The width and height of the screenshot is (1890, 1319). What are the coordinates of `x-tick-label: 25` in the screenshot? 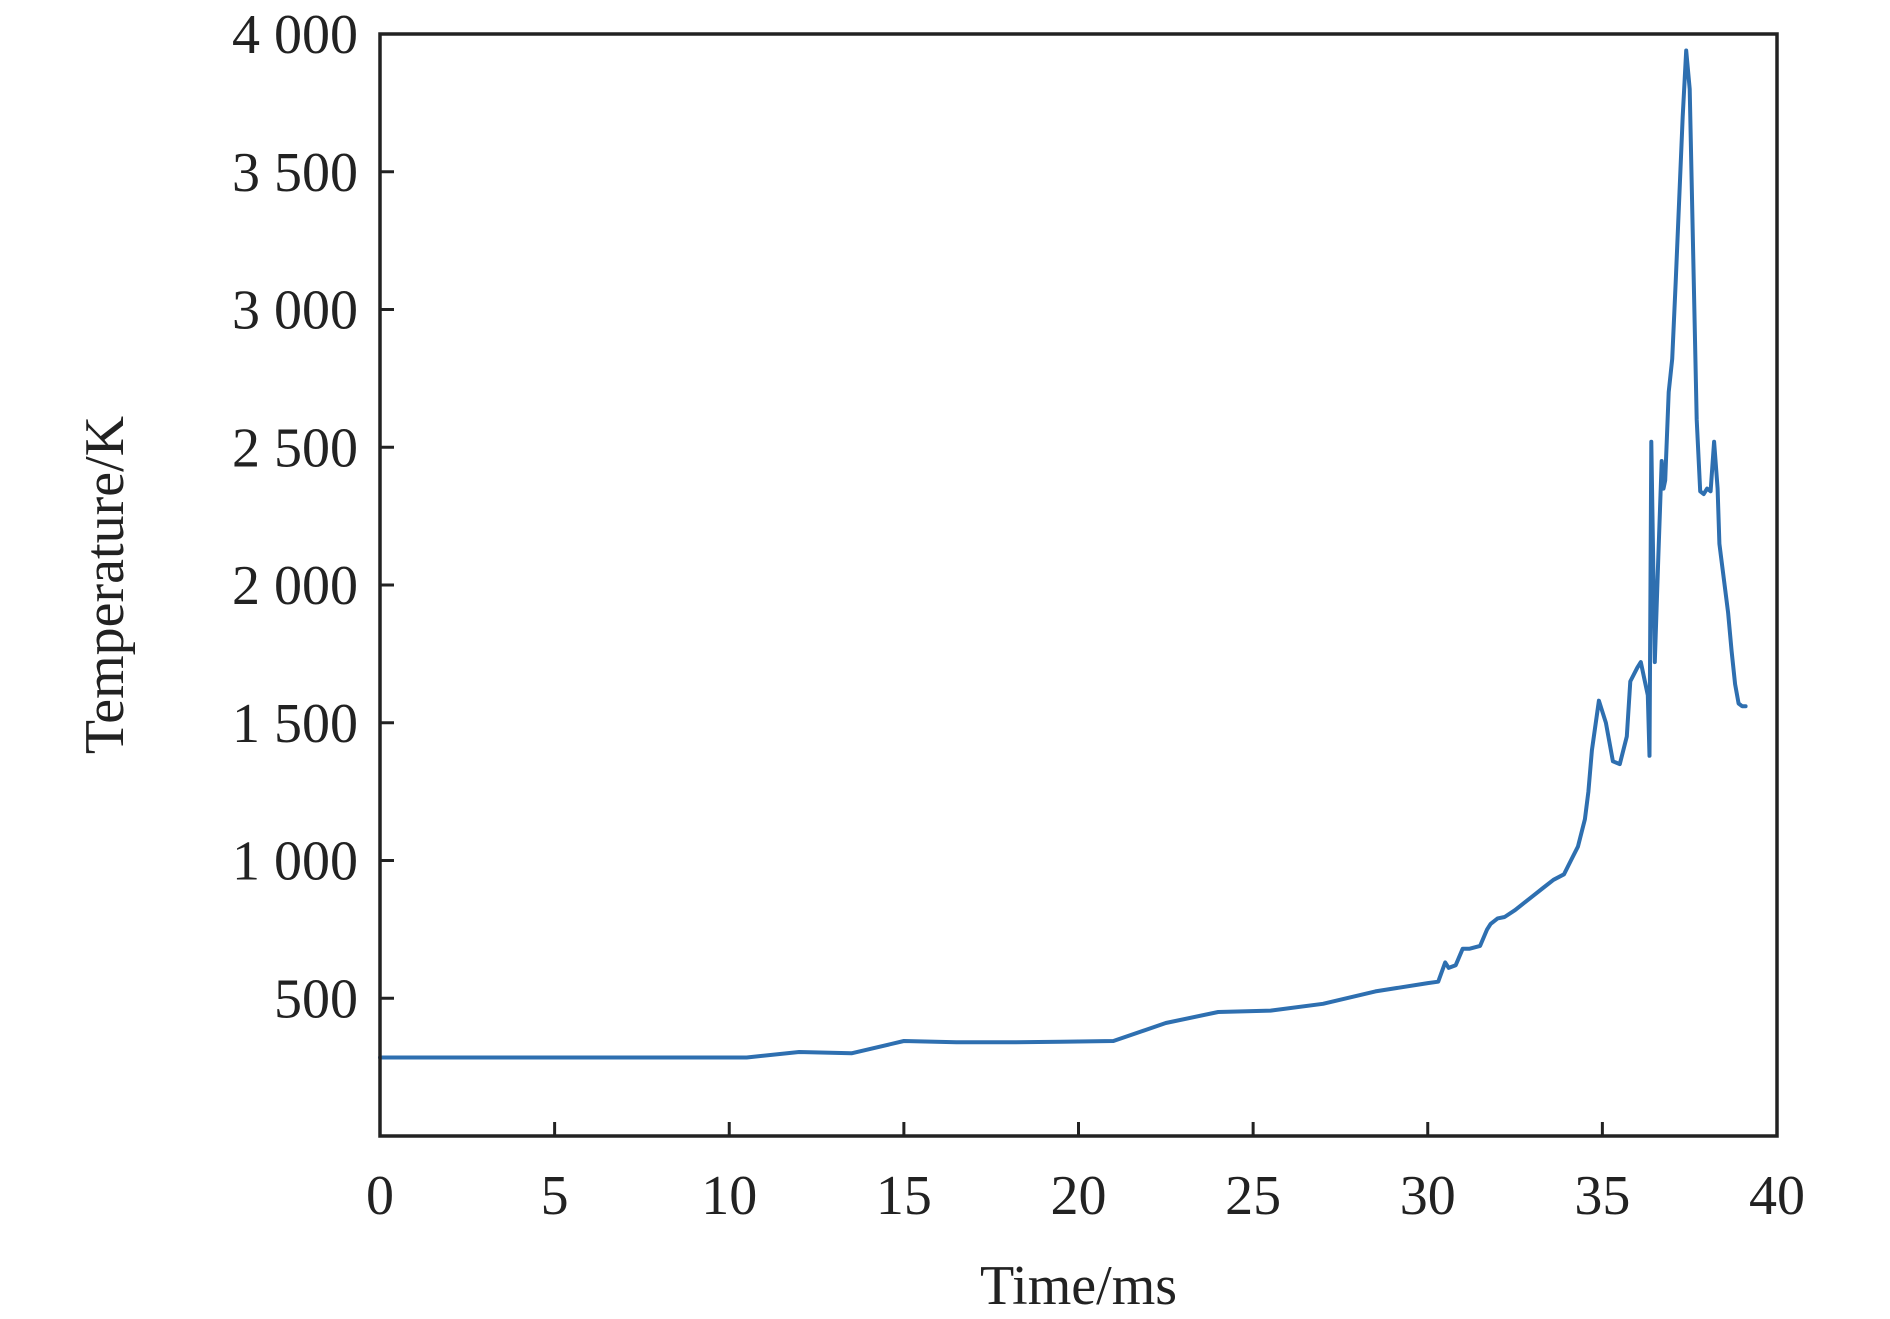 It's located at (1253, 1196).